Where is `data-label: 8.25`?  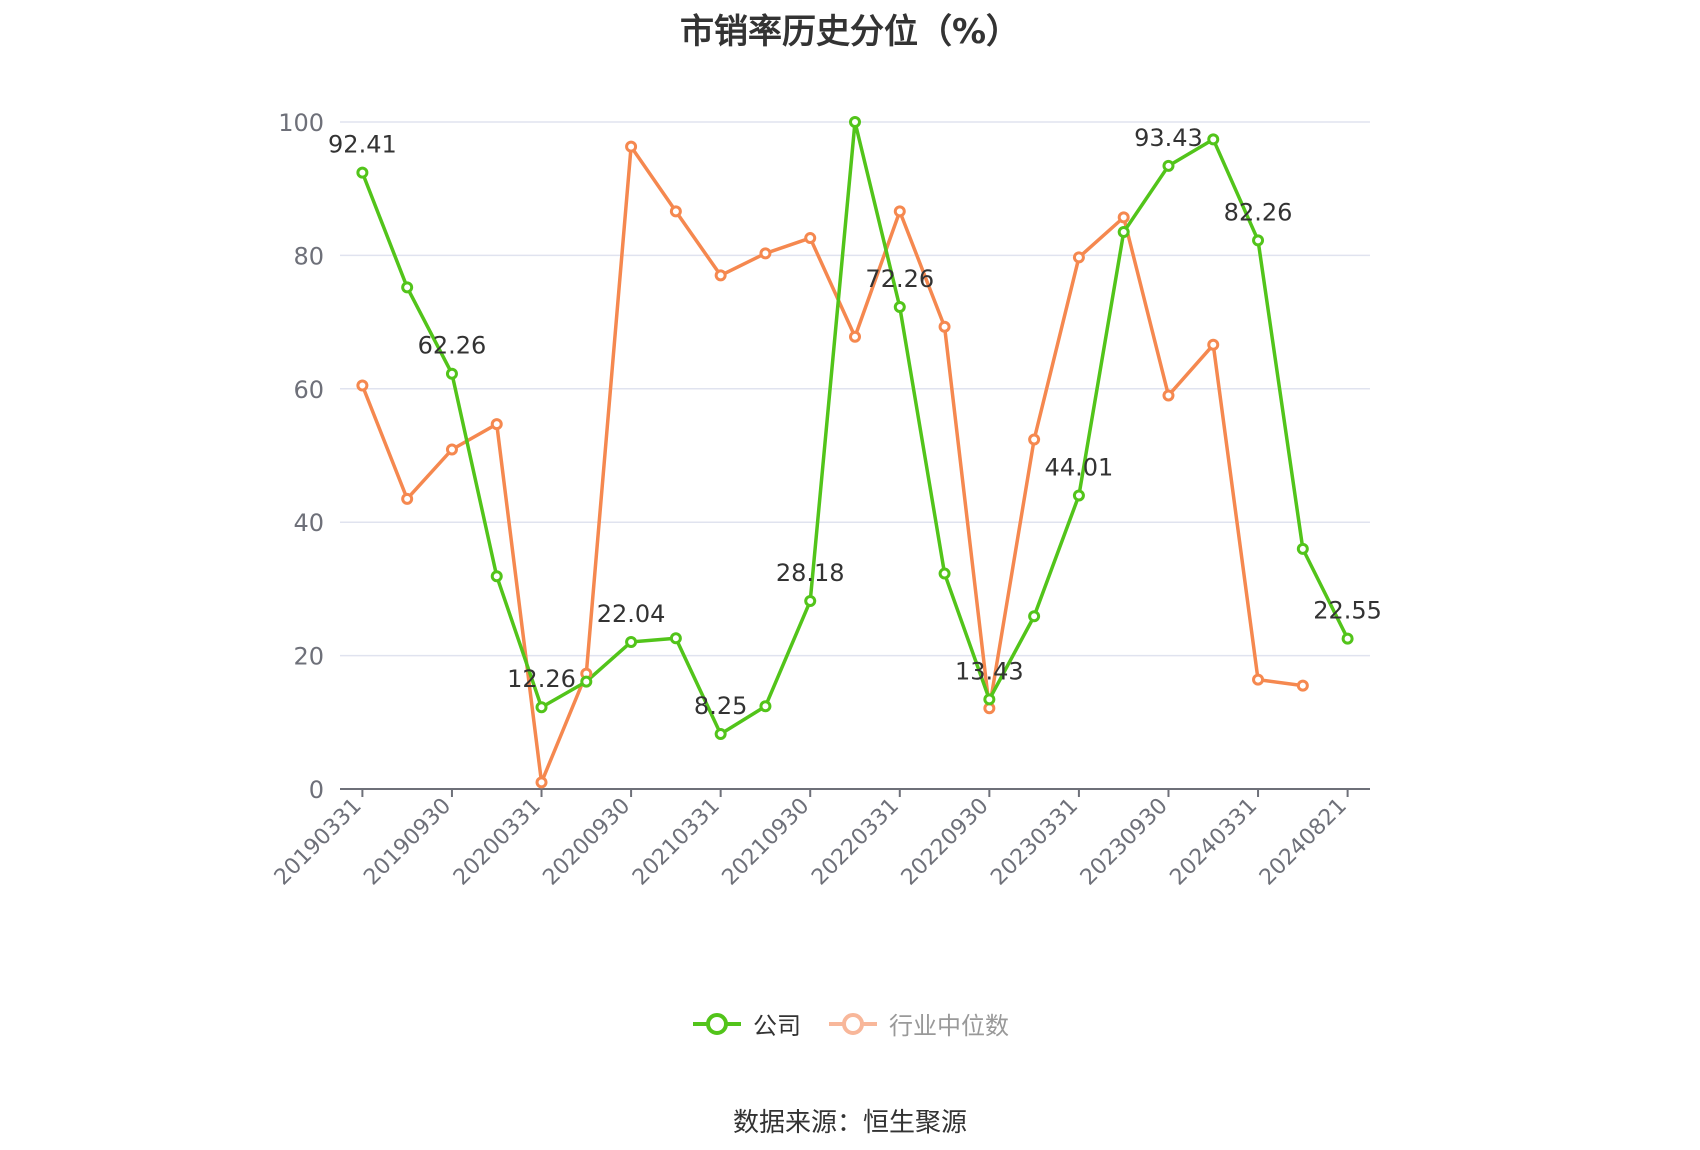
data-label: 8.25 is located at coordinates (720, 706).